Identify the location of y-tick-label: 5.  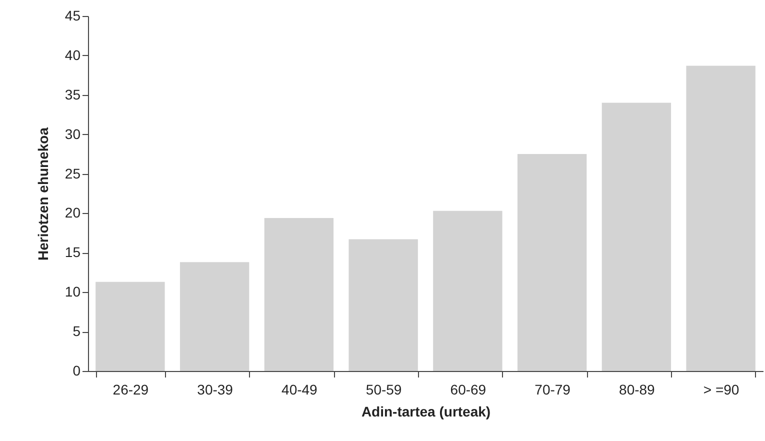
(76, 331).